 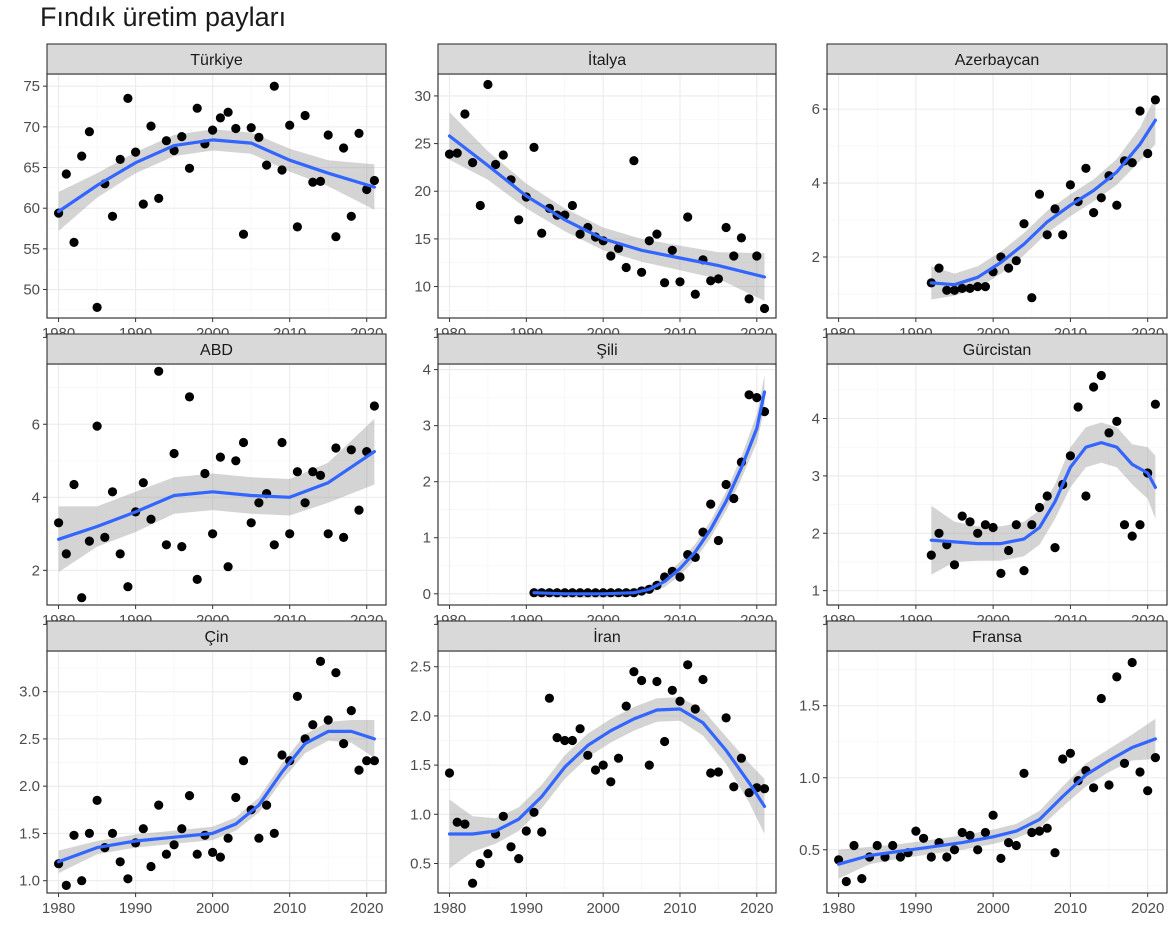 I want to click on facet-strip-label: ABD, so click(x=216, y=350).